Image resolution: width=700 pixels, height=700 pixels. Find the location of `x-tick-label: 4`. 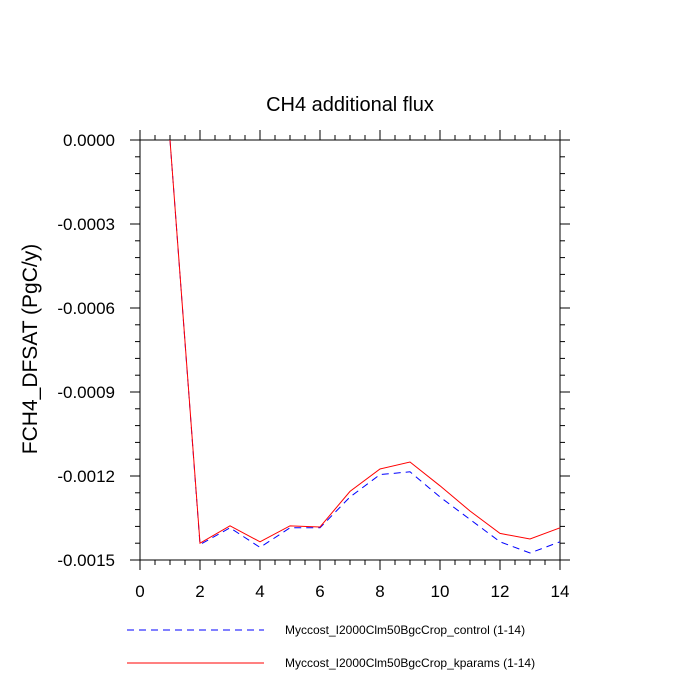

x-tick-label: 4 is located at coordinates (259, 591).